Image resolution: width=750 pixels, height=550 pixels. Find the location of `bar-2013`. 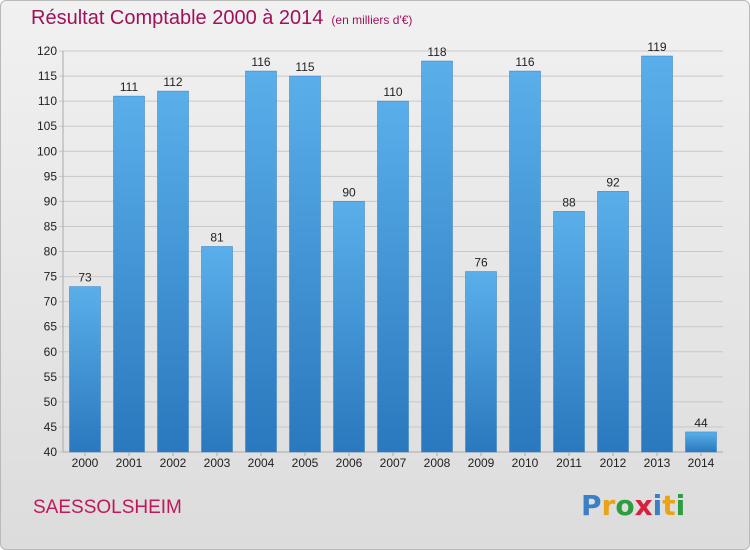

bar-2013 is located at coordinates (657, 254).